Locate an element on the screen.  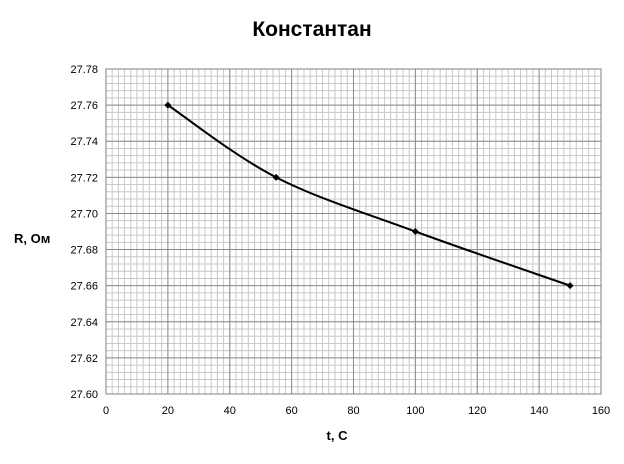
chart-title: Константан is located at coordinates (312, 29).